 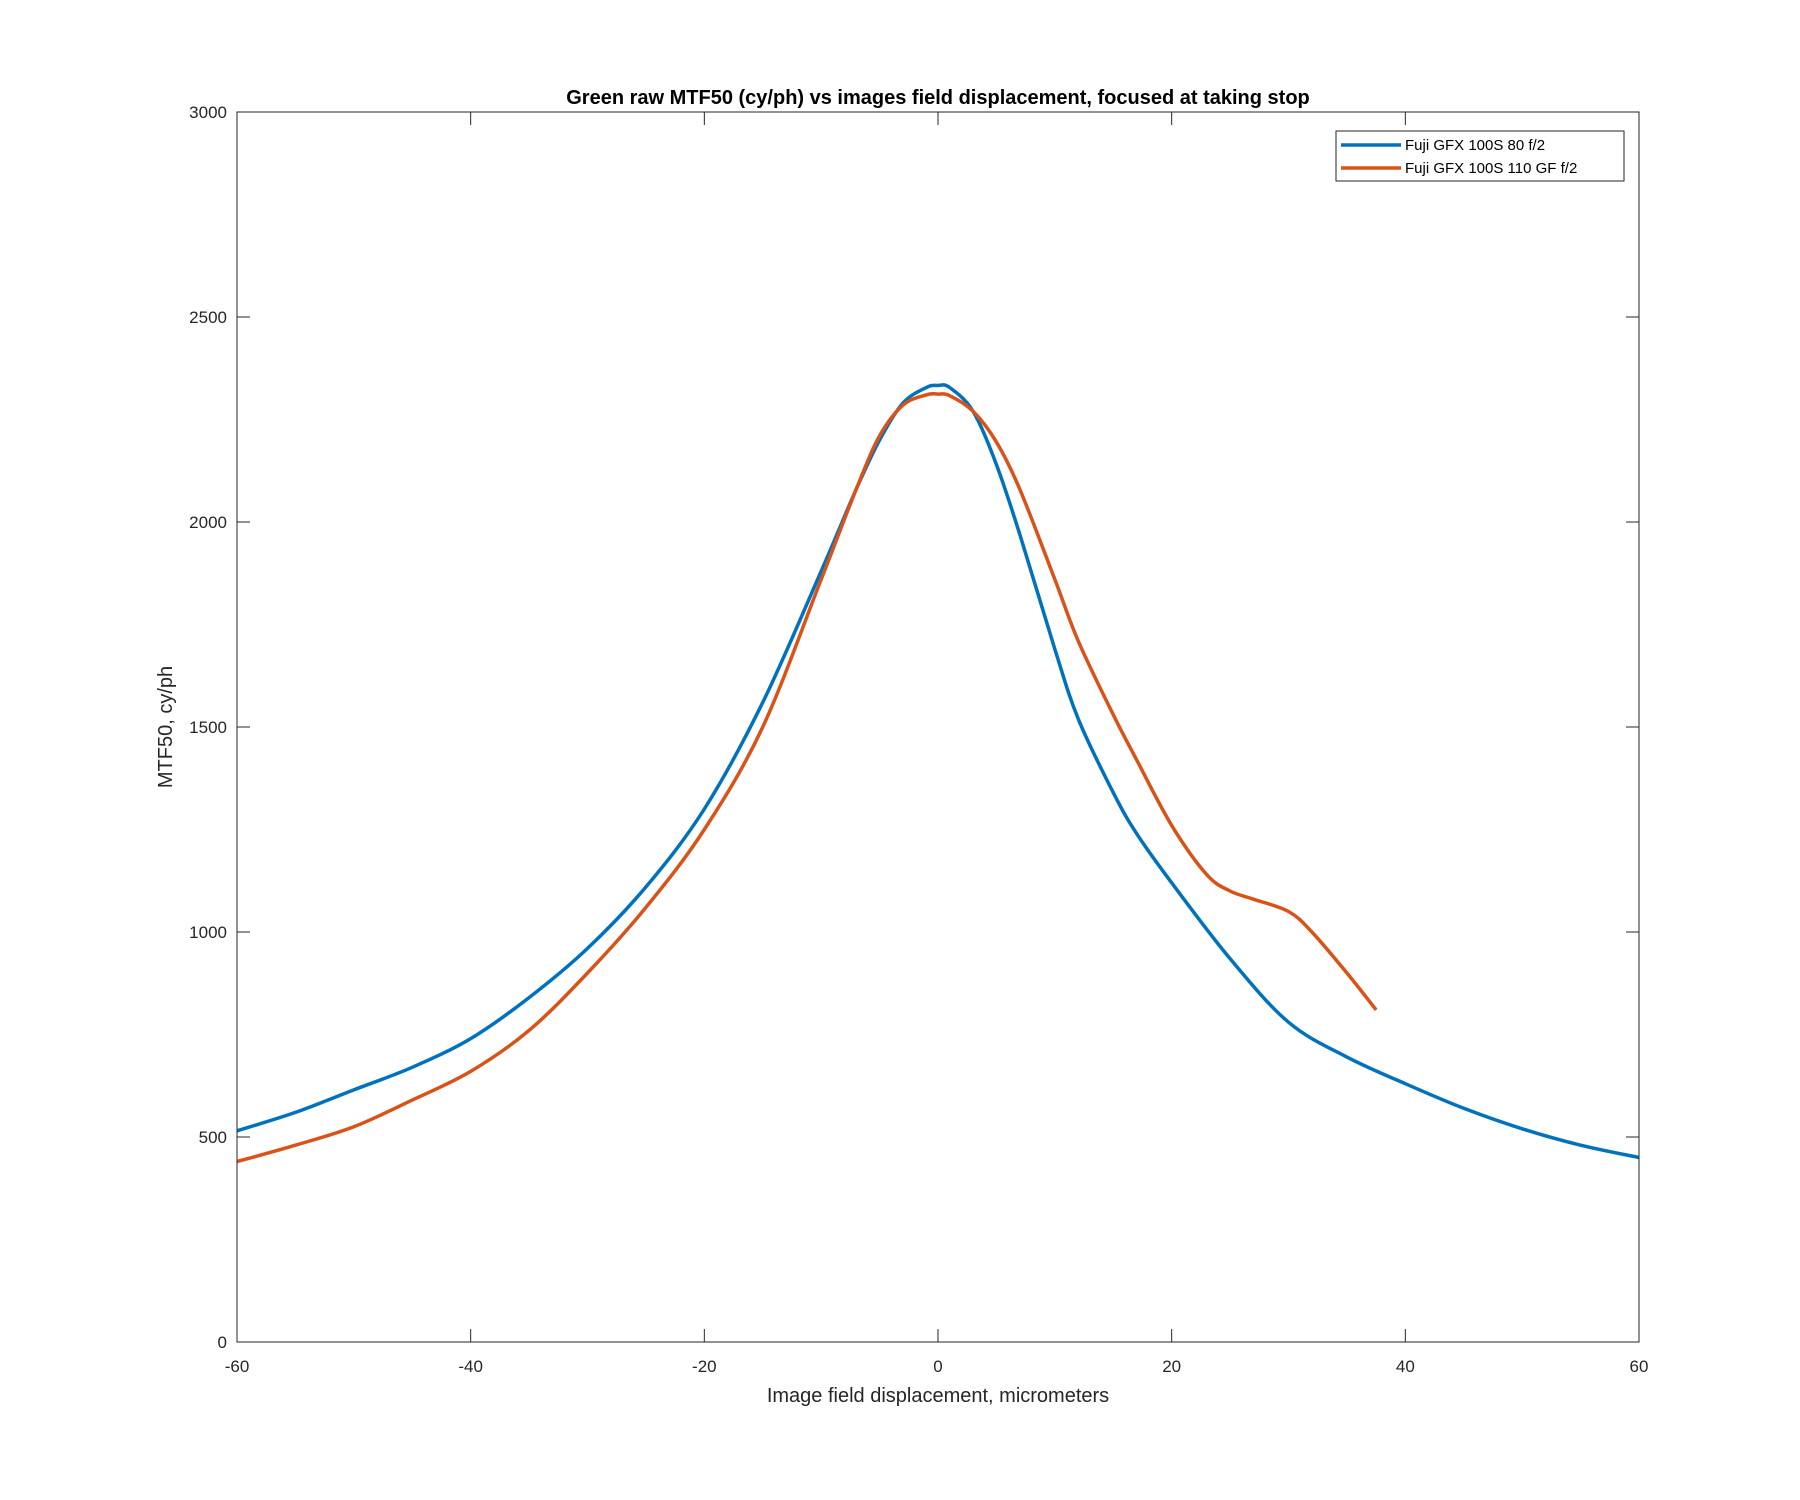 What do you see at coordinates (938, 1396) in the screenshot?
I see `x-axis-label: Image field displacement, micrometers` at bounding box center [938, 1396].